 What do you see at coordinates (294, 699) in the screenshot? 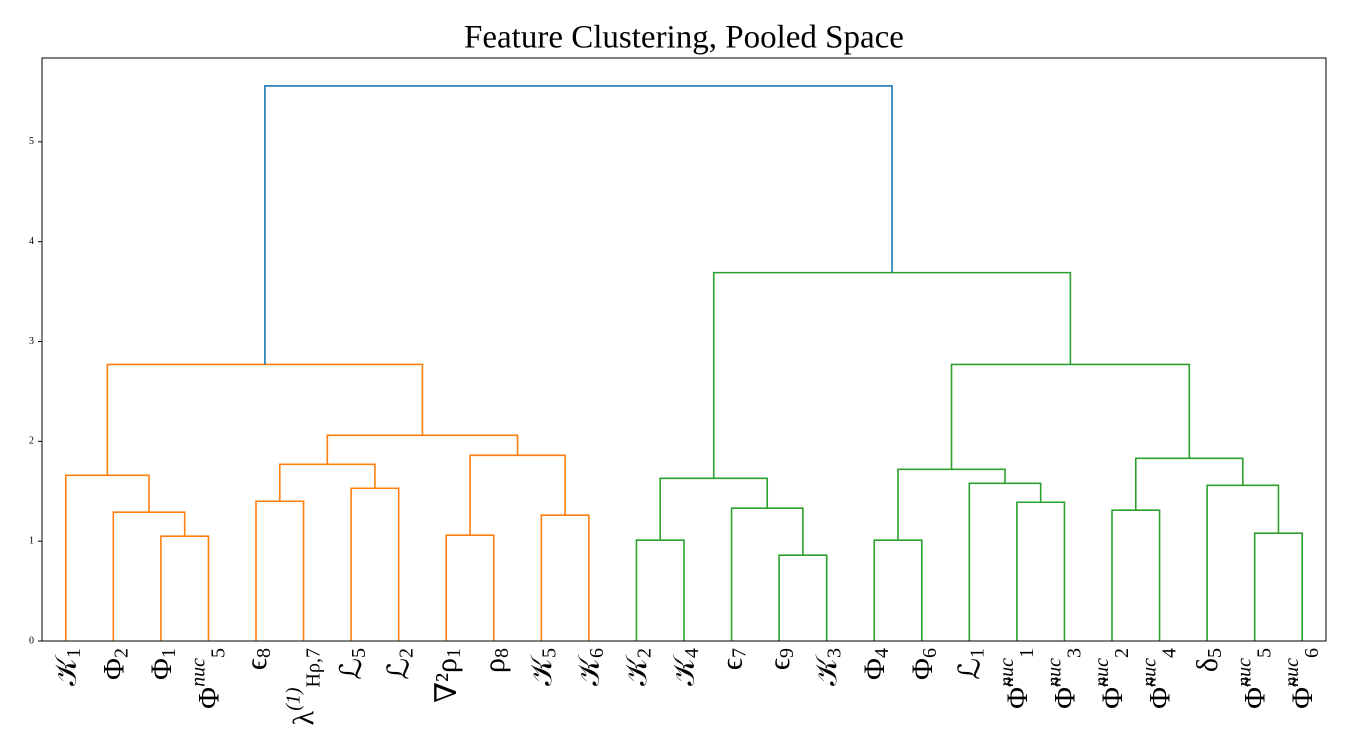
I see `leaf-label-sup: (1)` at bounding box center [294, 699].